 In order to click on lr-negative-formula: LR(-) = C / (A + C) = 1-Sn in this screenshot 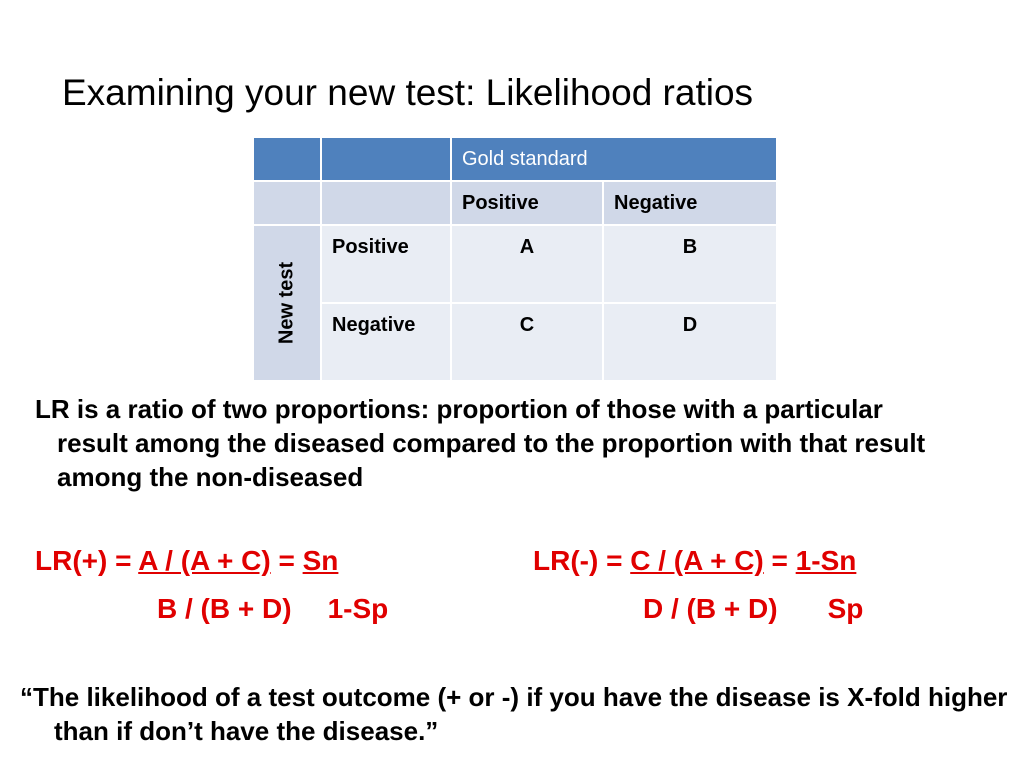, I will do `click(694, 561)`.